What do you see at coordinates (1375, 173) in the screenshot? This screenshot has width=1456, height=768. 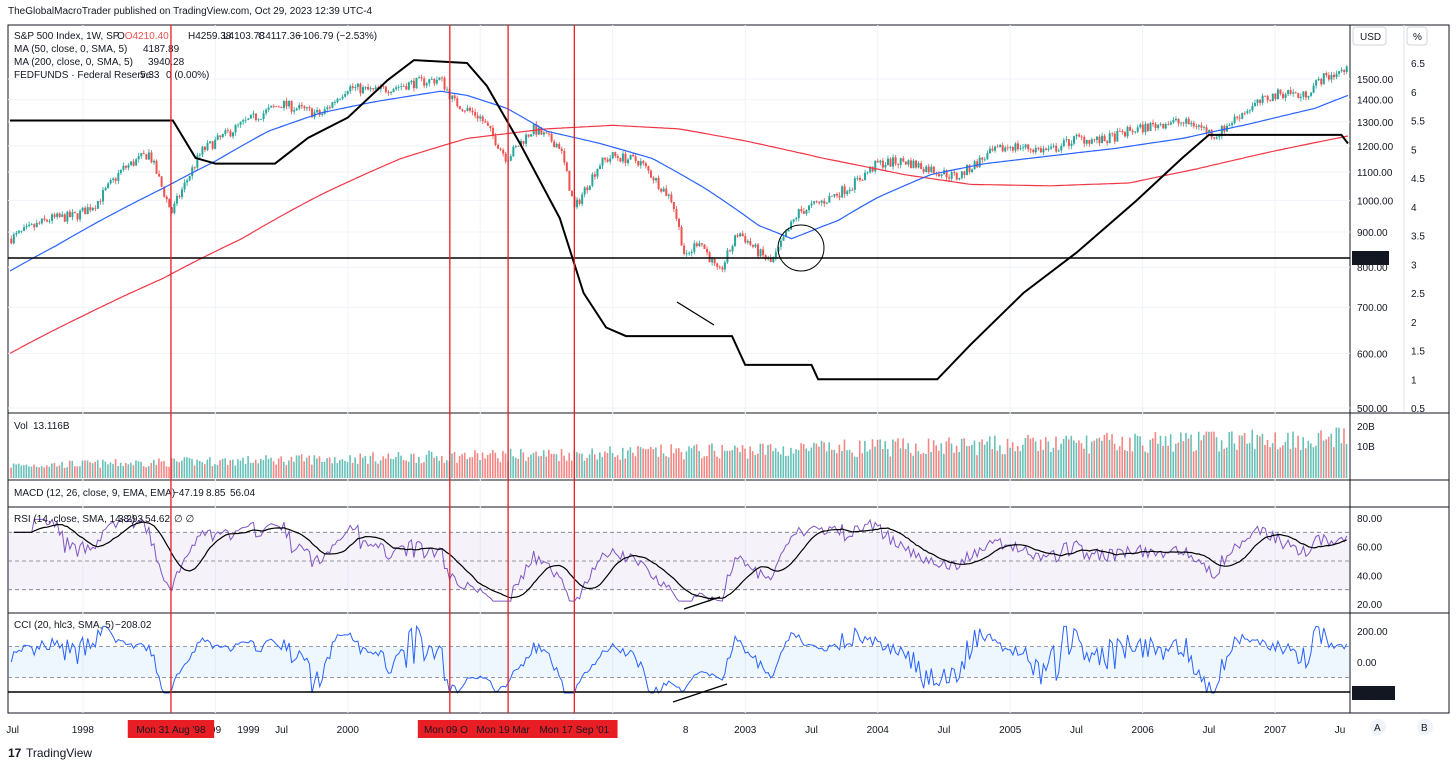 I see `price-tick-label: 1100.00` at bounding box center [1375, 173].